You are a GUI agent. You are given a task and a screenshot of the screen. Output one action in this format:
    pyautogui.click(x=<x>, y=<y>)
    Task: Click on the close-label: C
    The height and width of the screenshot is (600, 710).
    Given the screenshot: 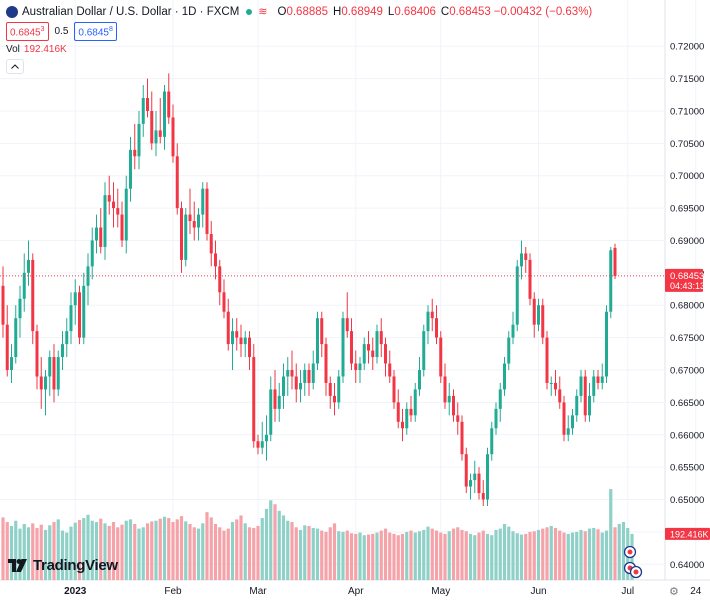 What is the action you would take?
    pyautogui.click(x=445, y=11)
    